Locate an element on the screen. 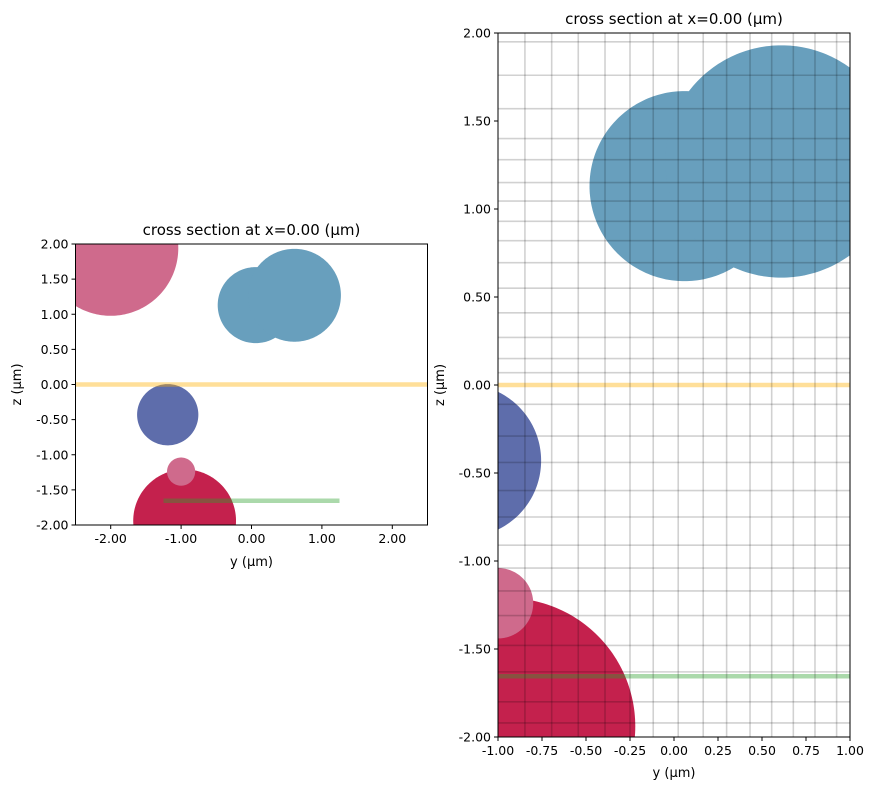 This screenshot has width=875, height=790. left-y-axis-label: z (μm) is located at coordinates (17, 384).